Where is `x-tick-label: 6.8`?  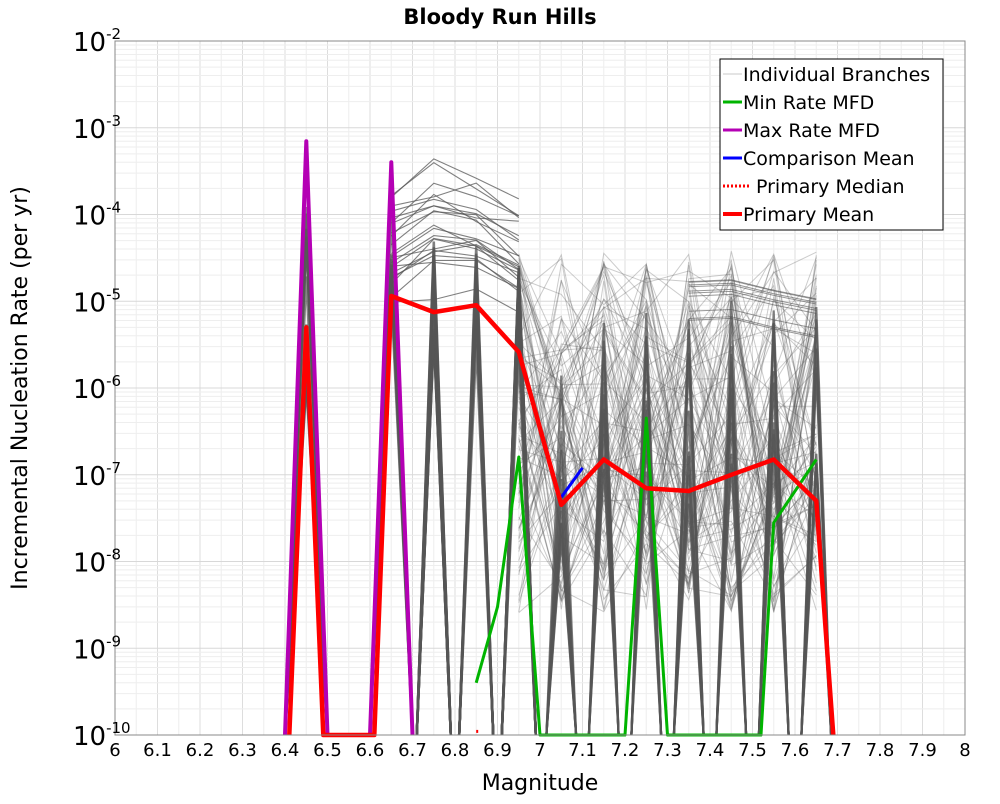
x-tick-label: 6.8 is located at coordinates (455, 750).